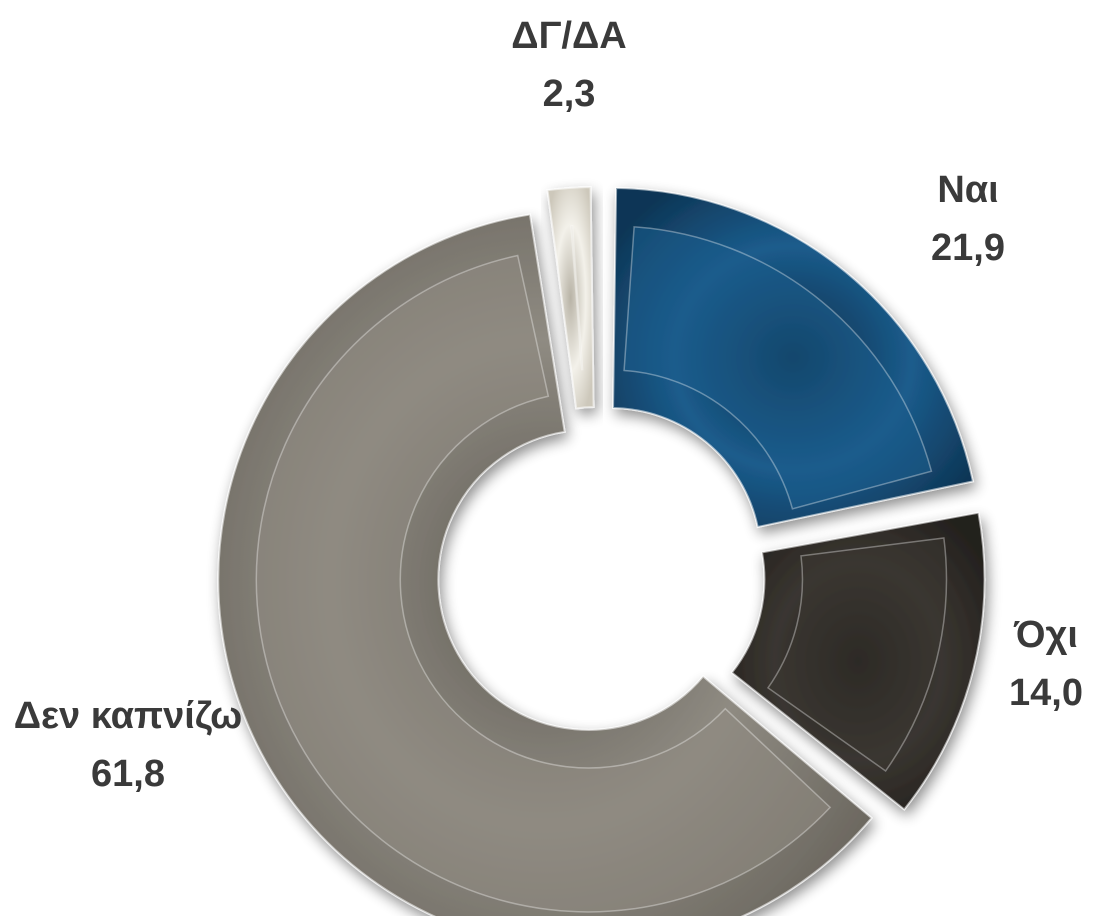 This screenshot has width=1094, height=916. Describe the element at coordinates (778, 368) in the screenshot. I see `slice-nai-bevel` at that location.